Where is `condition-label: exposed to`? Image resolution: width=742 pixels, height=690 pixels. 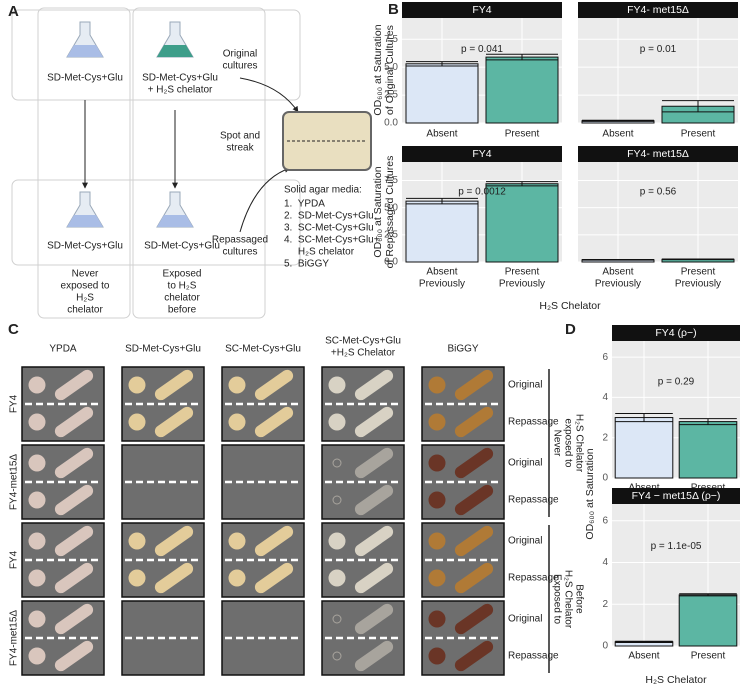
condition-label: exposed to is located at coordinates (85, 286).